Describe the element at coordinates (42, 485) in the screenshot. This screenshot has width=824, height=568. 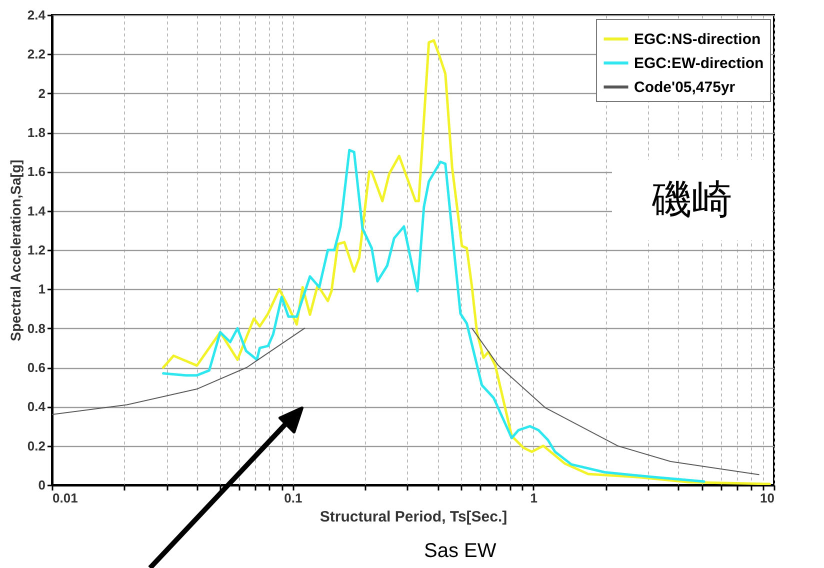
I see `y-tick-label: 0` at that location.